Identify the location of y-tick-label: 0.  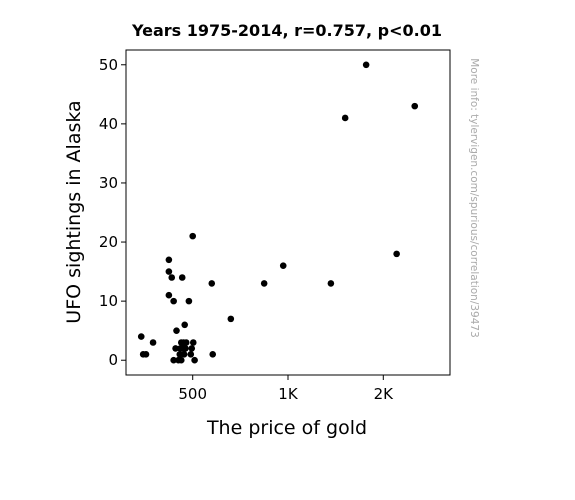
(113, 360).